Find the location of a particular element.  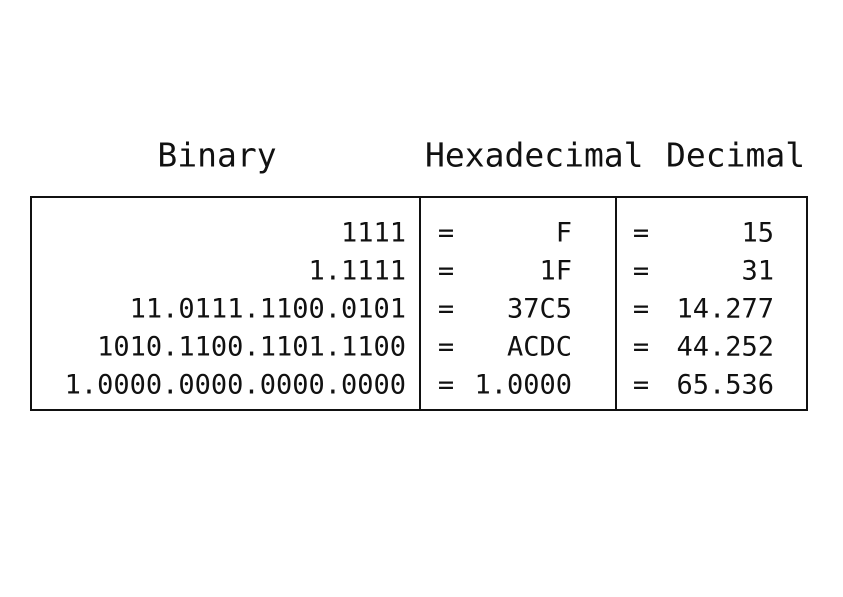

cell-value: 1.0000 is located at coordinates (523, 385).